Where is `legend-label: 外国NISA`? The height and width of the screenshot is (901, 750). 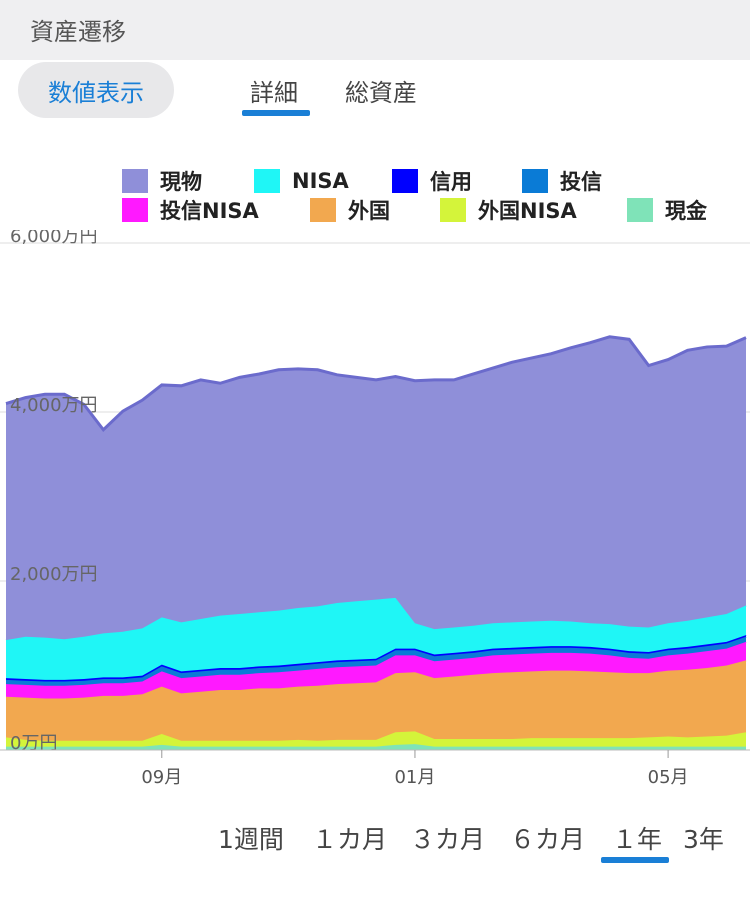
legend-label: 外国NISA is located at coordinates (527, 211).